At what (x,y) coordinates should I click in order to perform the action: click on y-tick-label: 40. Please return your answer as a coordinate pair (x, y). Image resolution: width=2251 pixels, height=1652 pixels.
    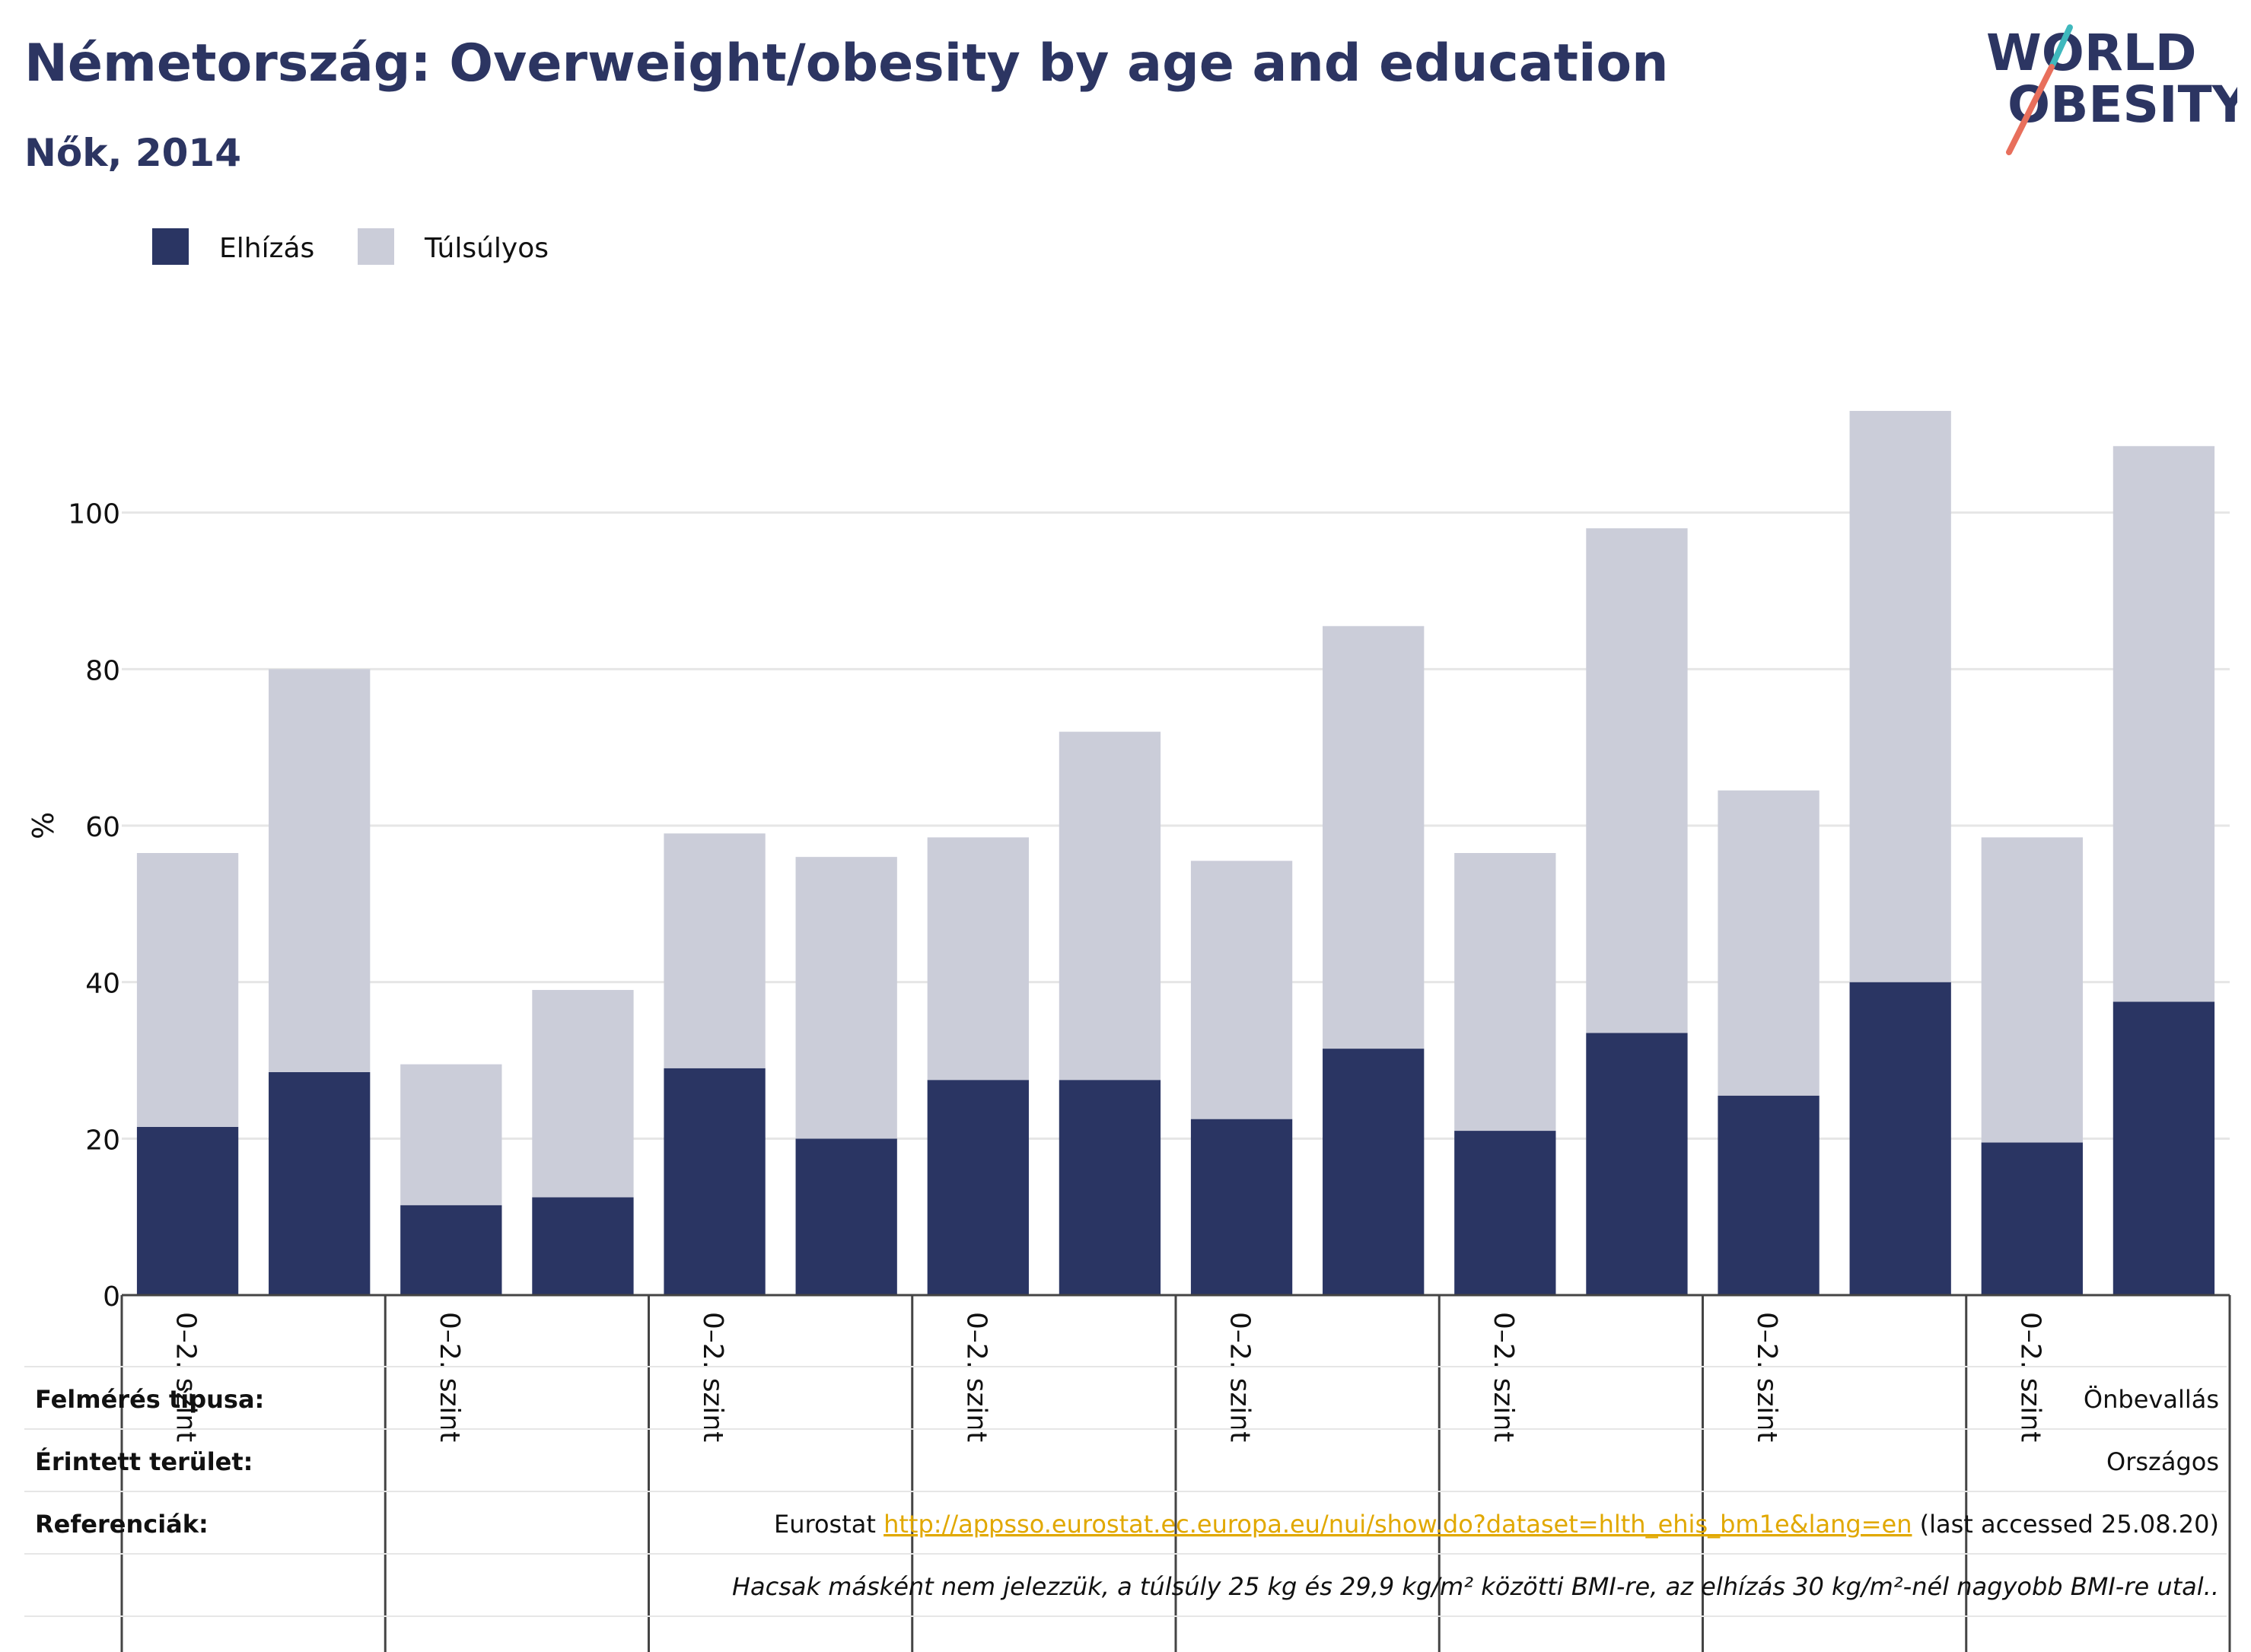
    Looking at the image, I should click on (102, 984).